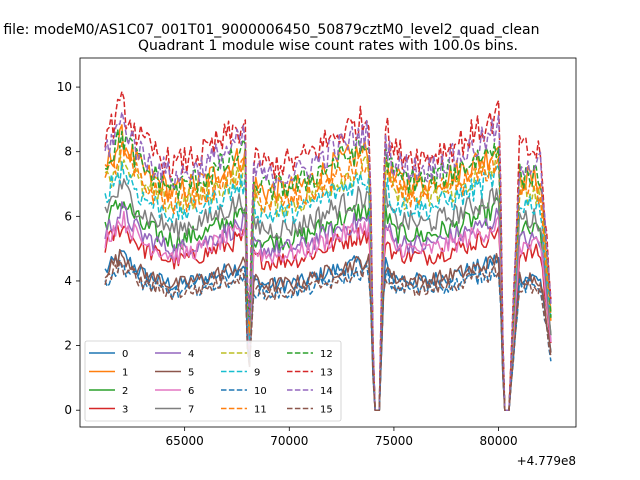 The height and width of the screenshot is (480, 640). I want to click on y-tick-label: 0, so click(68, 410).